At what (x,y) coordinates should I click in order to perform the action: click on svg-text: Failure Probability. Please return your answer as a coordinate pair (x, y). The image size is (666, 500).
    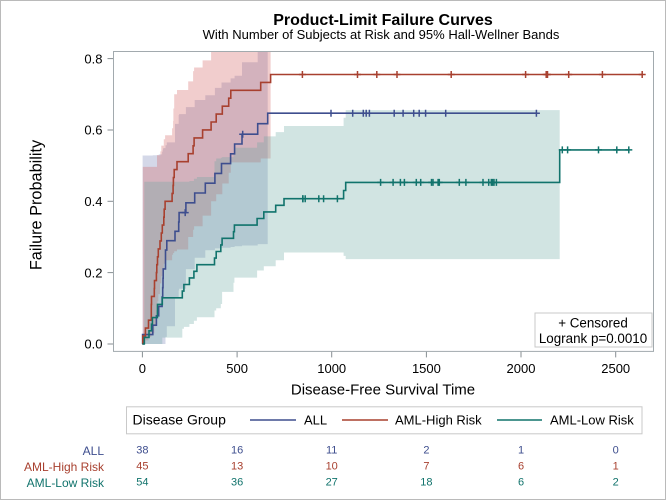
    Looking at the image, I should click on (37, 204).